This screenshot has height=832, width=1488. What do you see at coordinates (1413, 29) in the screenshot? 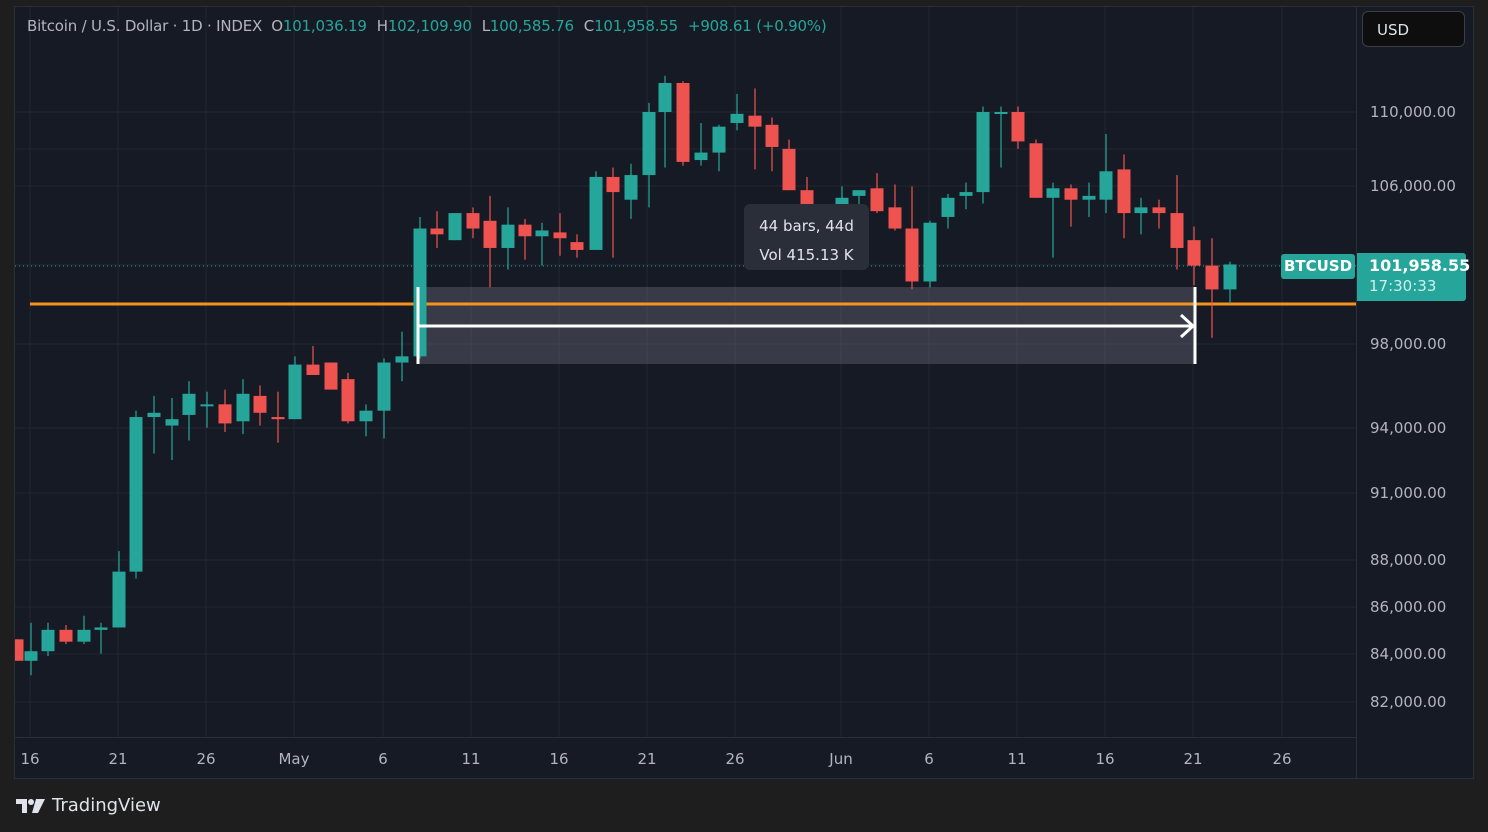
I see `currency-button: USD` at bounding box center [1413, 29].